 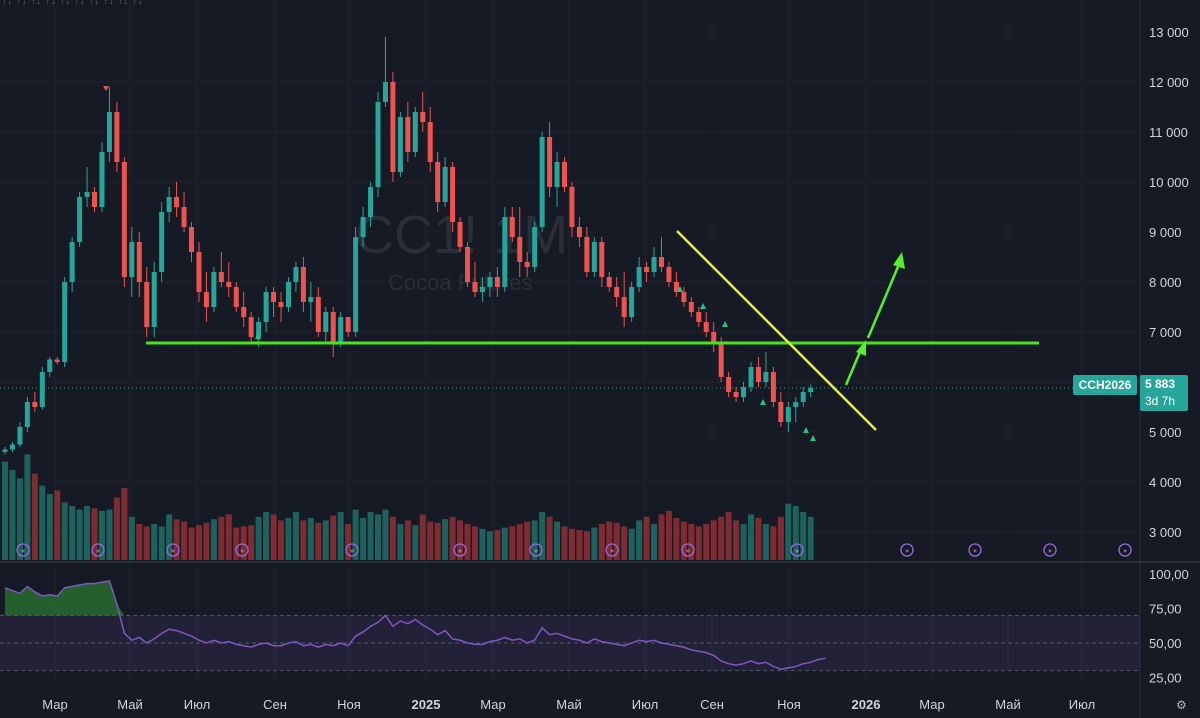 I want to click on rsi-tick-label: 50,00, so click(x=1165, y=643).